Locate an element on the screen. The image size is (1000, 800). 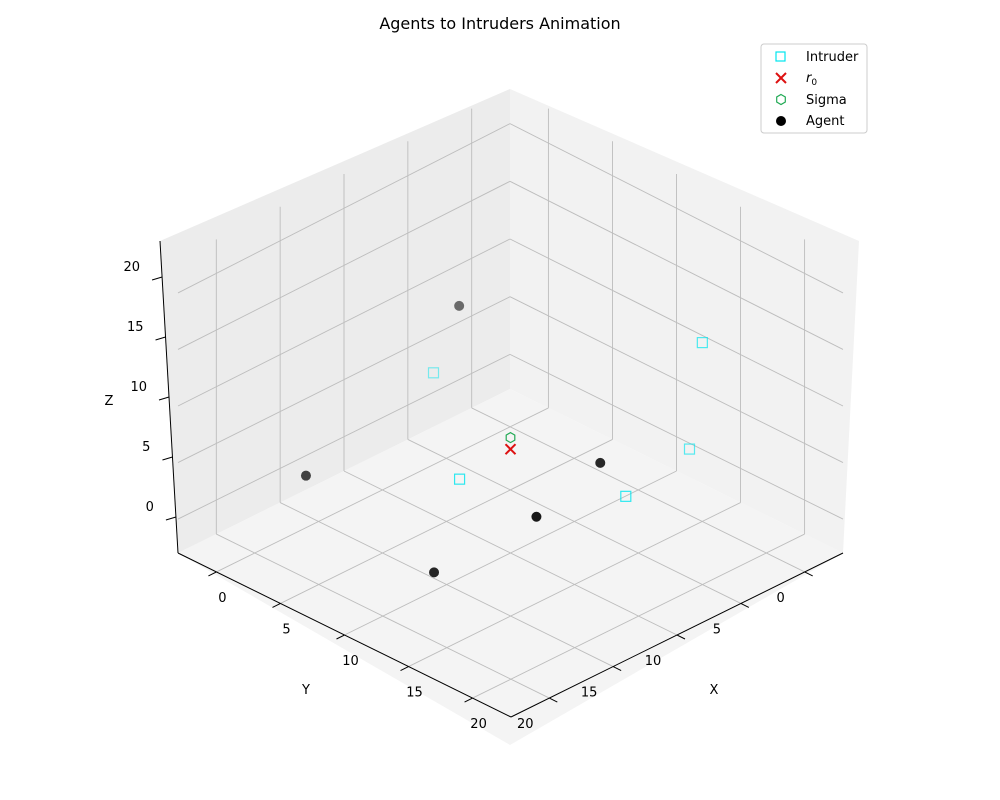
y-tick-label: 10 is located at coordinates (653, 661).